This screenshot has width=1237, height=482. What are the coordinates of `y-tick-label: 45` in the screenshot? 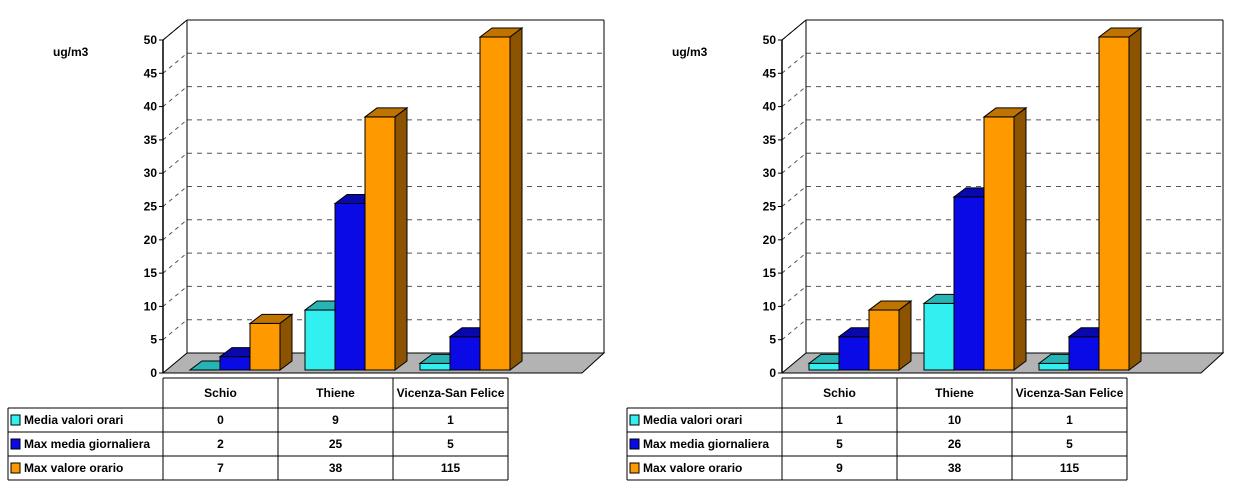 It's located at (151, 73).